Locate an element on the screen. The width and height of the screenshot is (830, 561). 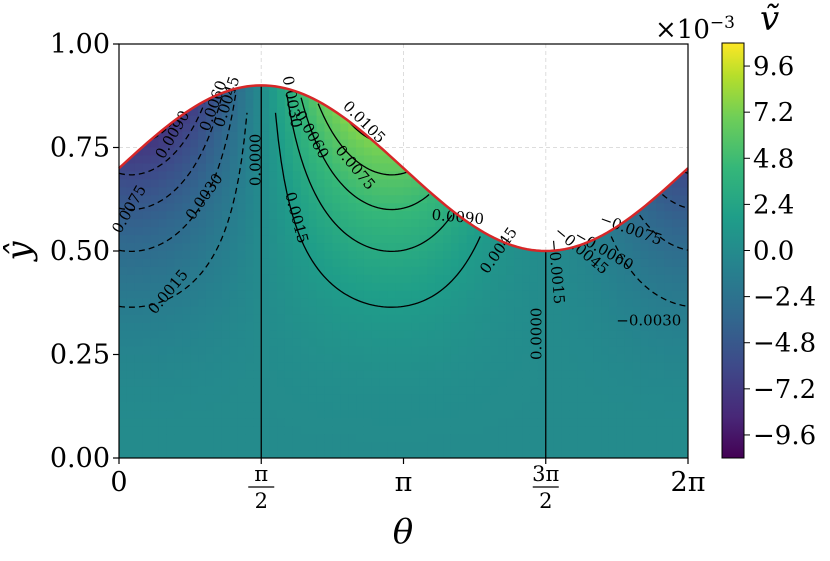
contour-line is located at coordinates (178, 173).